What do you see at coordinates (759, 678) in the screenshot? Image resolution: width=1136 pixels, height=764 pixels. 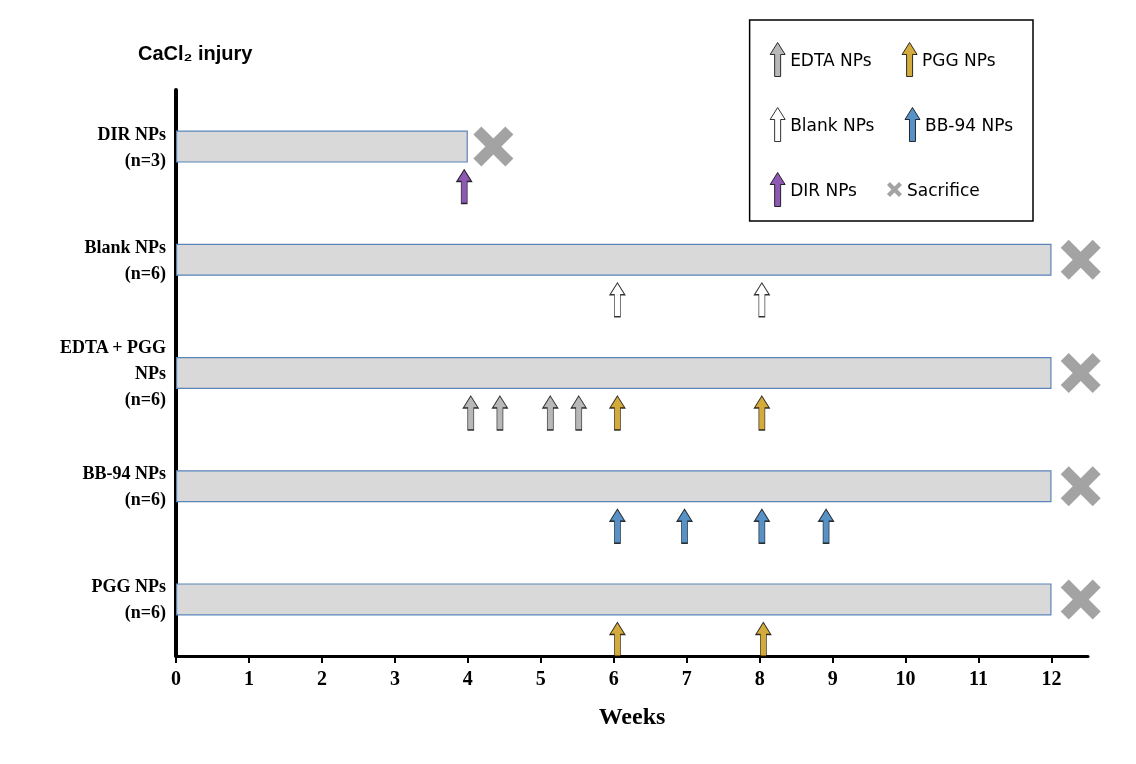 I see `x-tick-label: 8` at bounding box center [759, 678].